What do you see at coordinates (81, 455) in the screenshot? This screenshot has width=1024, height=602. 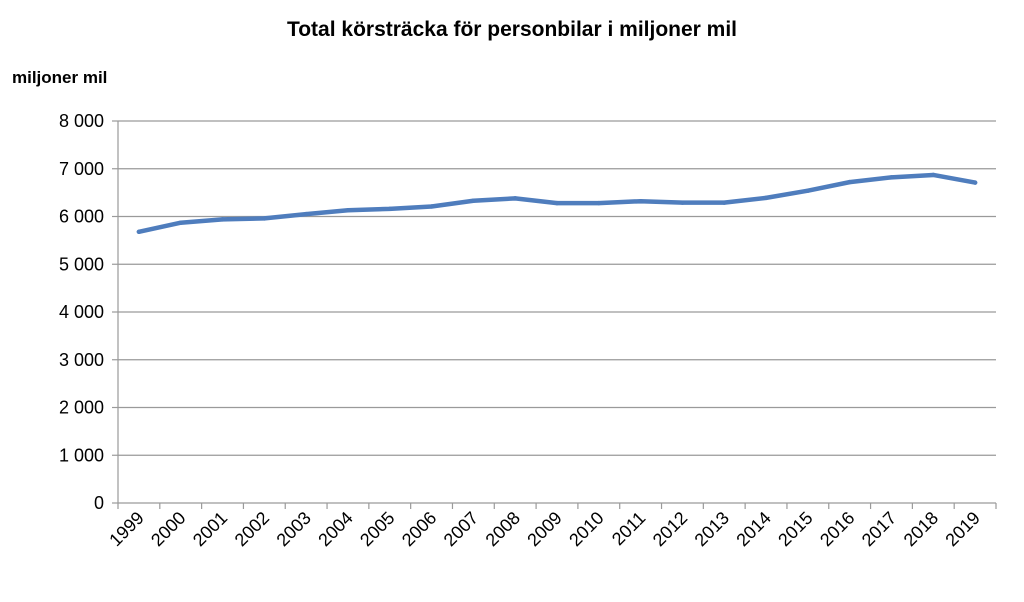 I see `y-tick-label: 1 000` at bounding box center [81, 455].